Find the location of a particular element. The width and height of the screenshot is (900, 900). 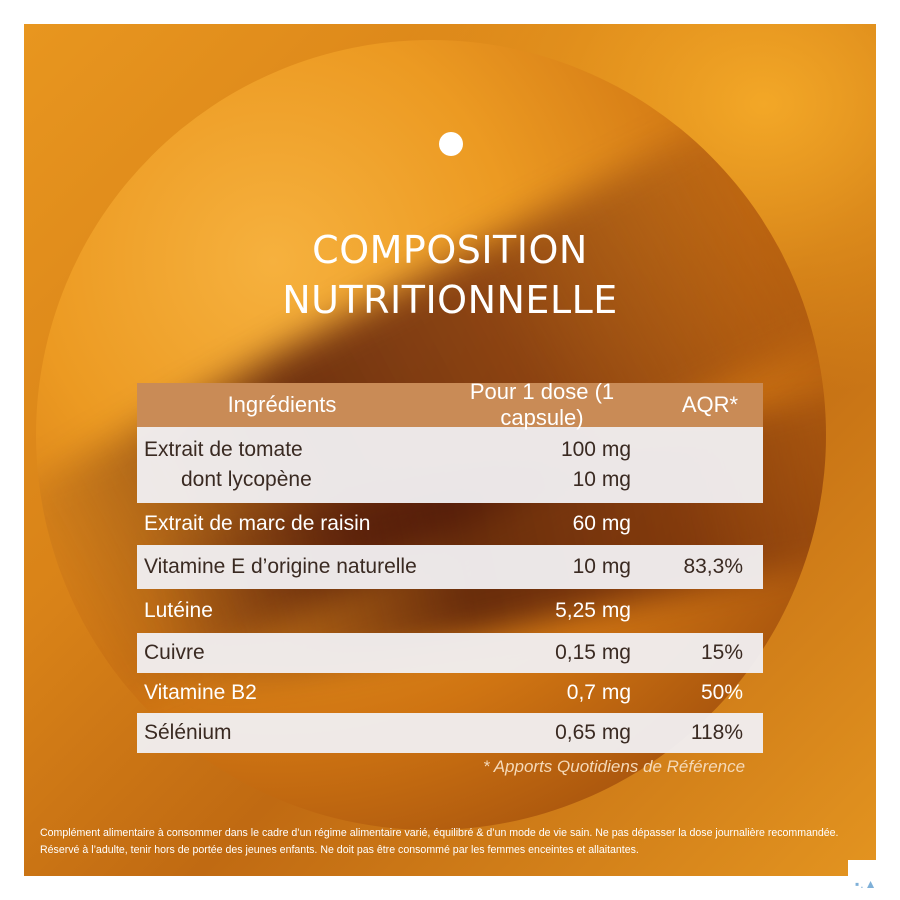

ingredient-name: Vitamine E d’origine naturelle is located at coordinates (280, 566).